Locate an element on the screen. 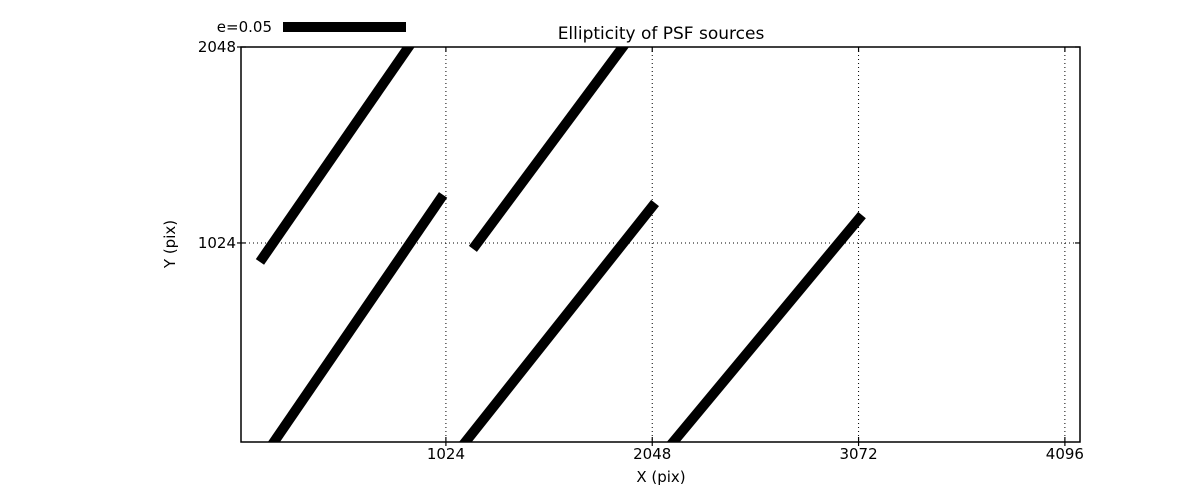 The image size is (1200, 490). chart-title: Ellipticity of PSF sources is located at coordinates (661, 34).